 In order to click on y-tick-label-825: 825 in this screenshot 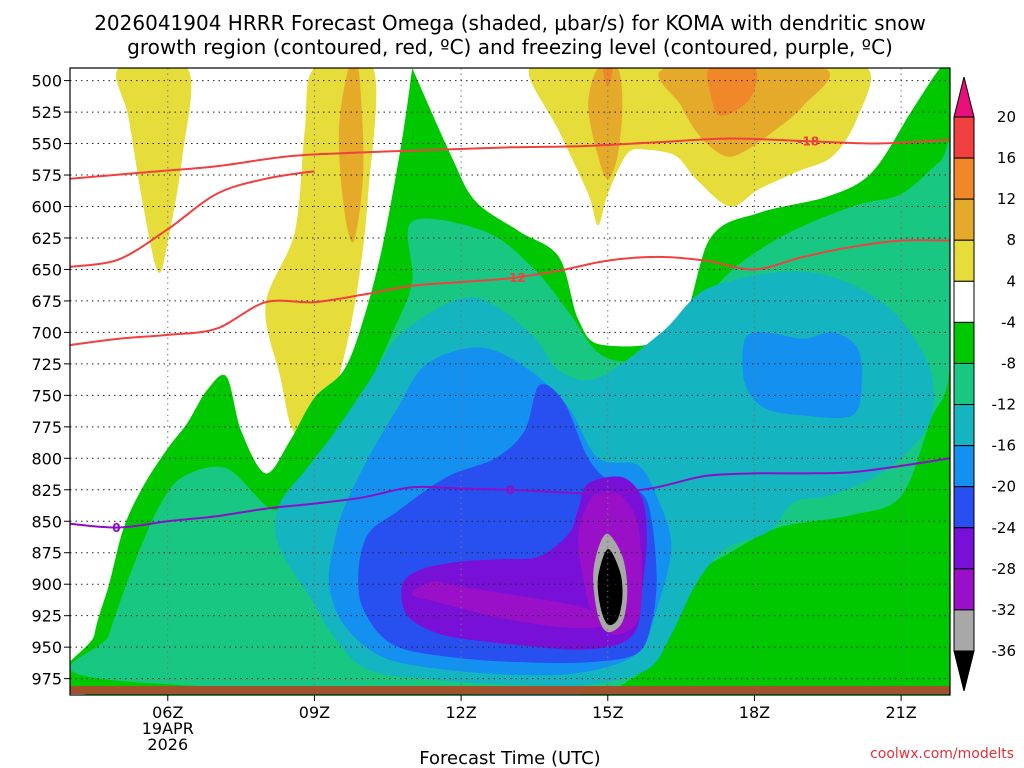, I will do `click(46, 490)`.